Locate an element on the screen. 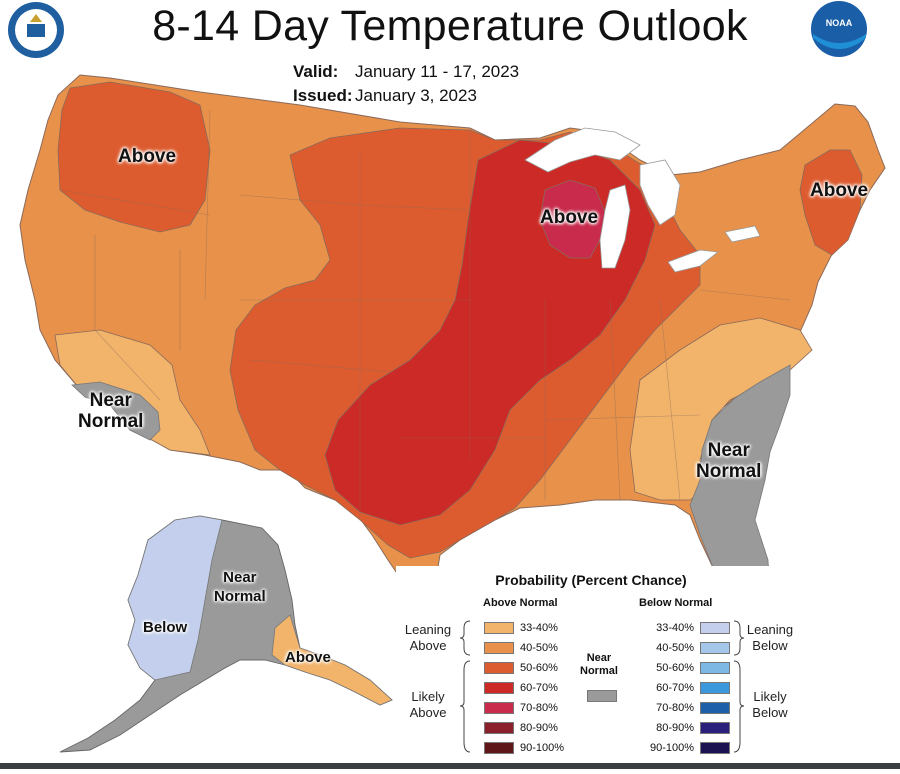  legend-below-pct: 33-40% is located at coordinates (675, 628).